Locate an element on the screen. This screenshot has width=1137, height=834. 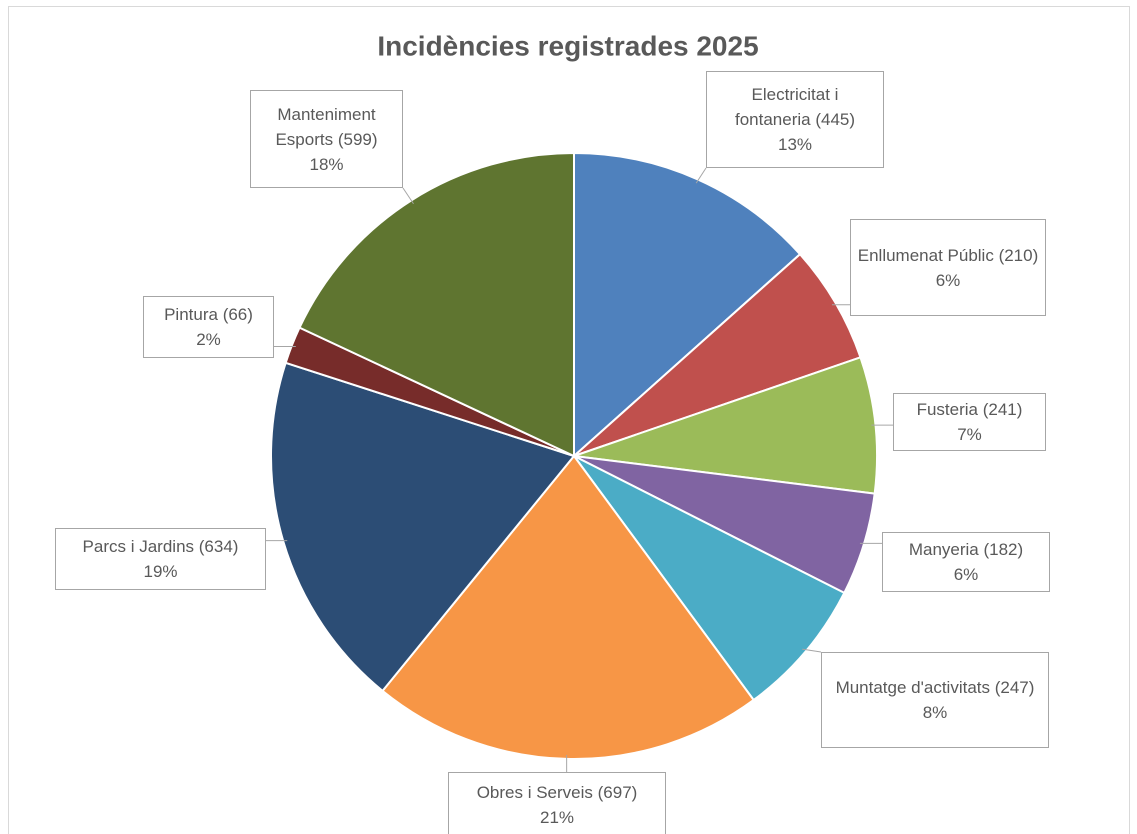
label-name: Enllumenat Públic (210) is located at coordinates (948, 255).